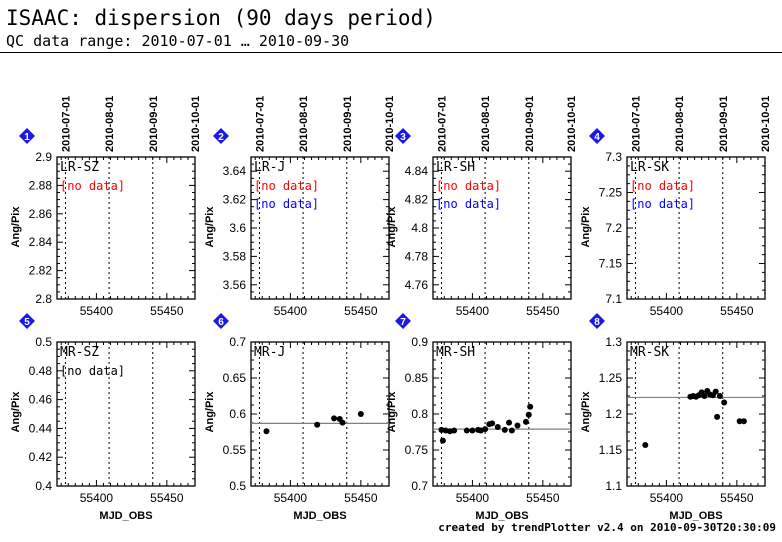 This screenshot has width=782, height=542. I want to click on panel-6-x-tick-label: 55450, so click(361, 498).